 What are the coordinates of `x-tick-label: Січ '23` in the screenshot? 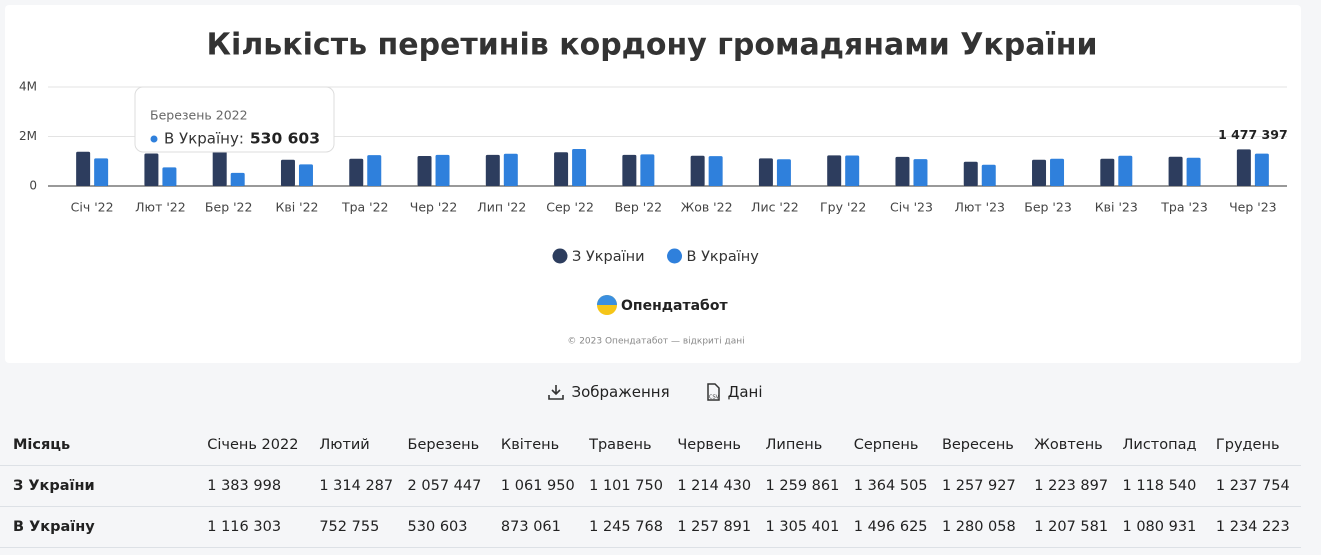 It's located at (911, 207).